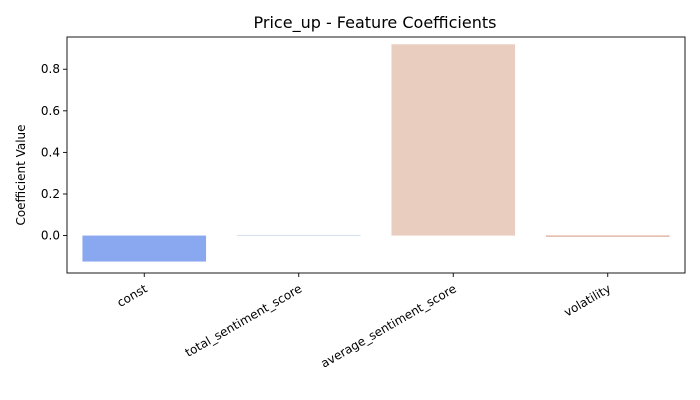 The height and width of the screenshot is (400, 700). I want to click on y-tick-label: 0.6, so click(50, 111).